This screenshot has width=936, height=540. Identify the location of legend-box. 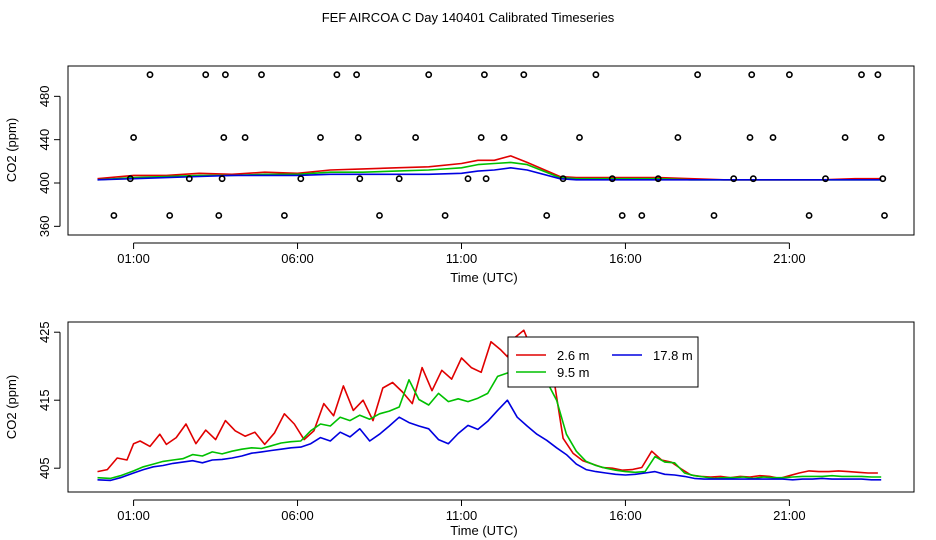
(603, 362).